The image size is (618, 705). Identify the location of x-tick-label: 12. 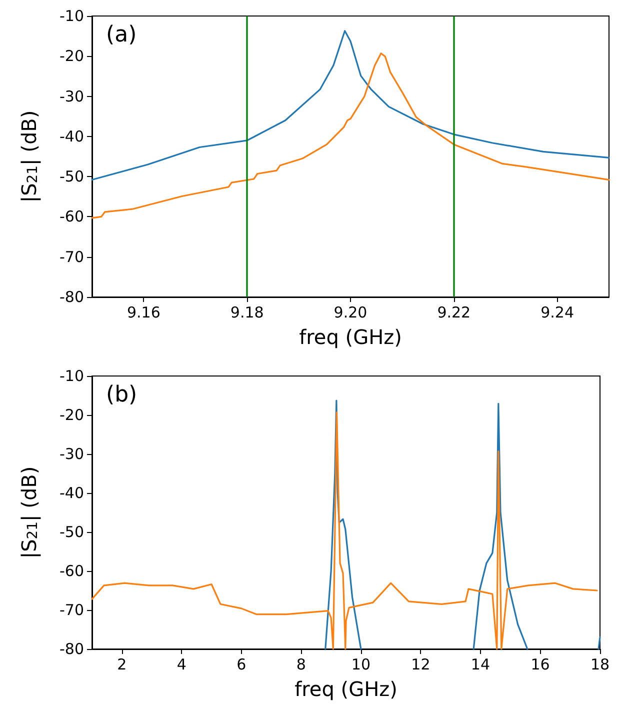
(420, 665).